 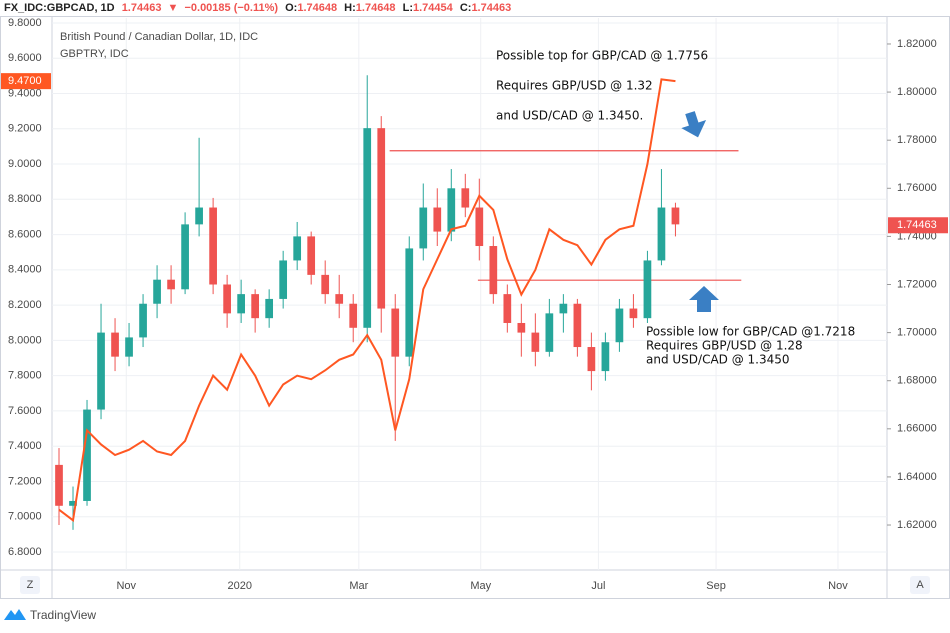 What do you see at coordinates (94, 54) in the screenshot?
I see `legend-entry: GBPTRY, IDC` at bounding box center [94, 54].